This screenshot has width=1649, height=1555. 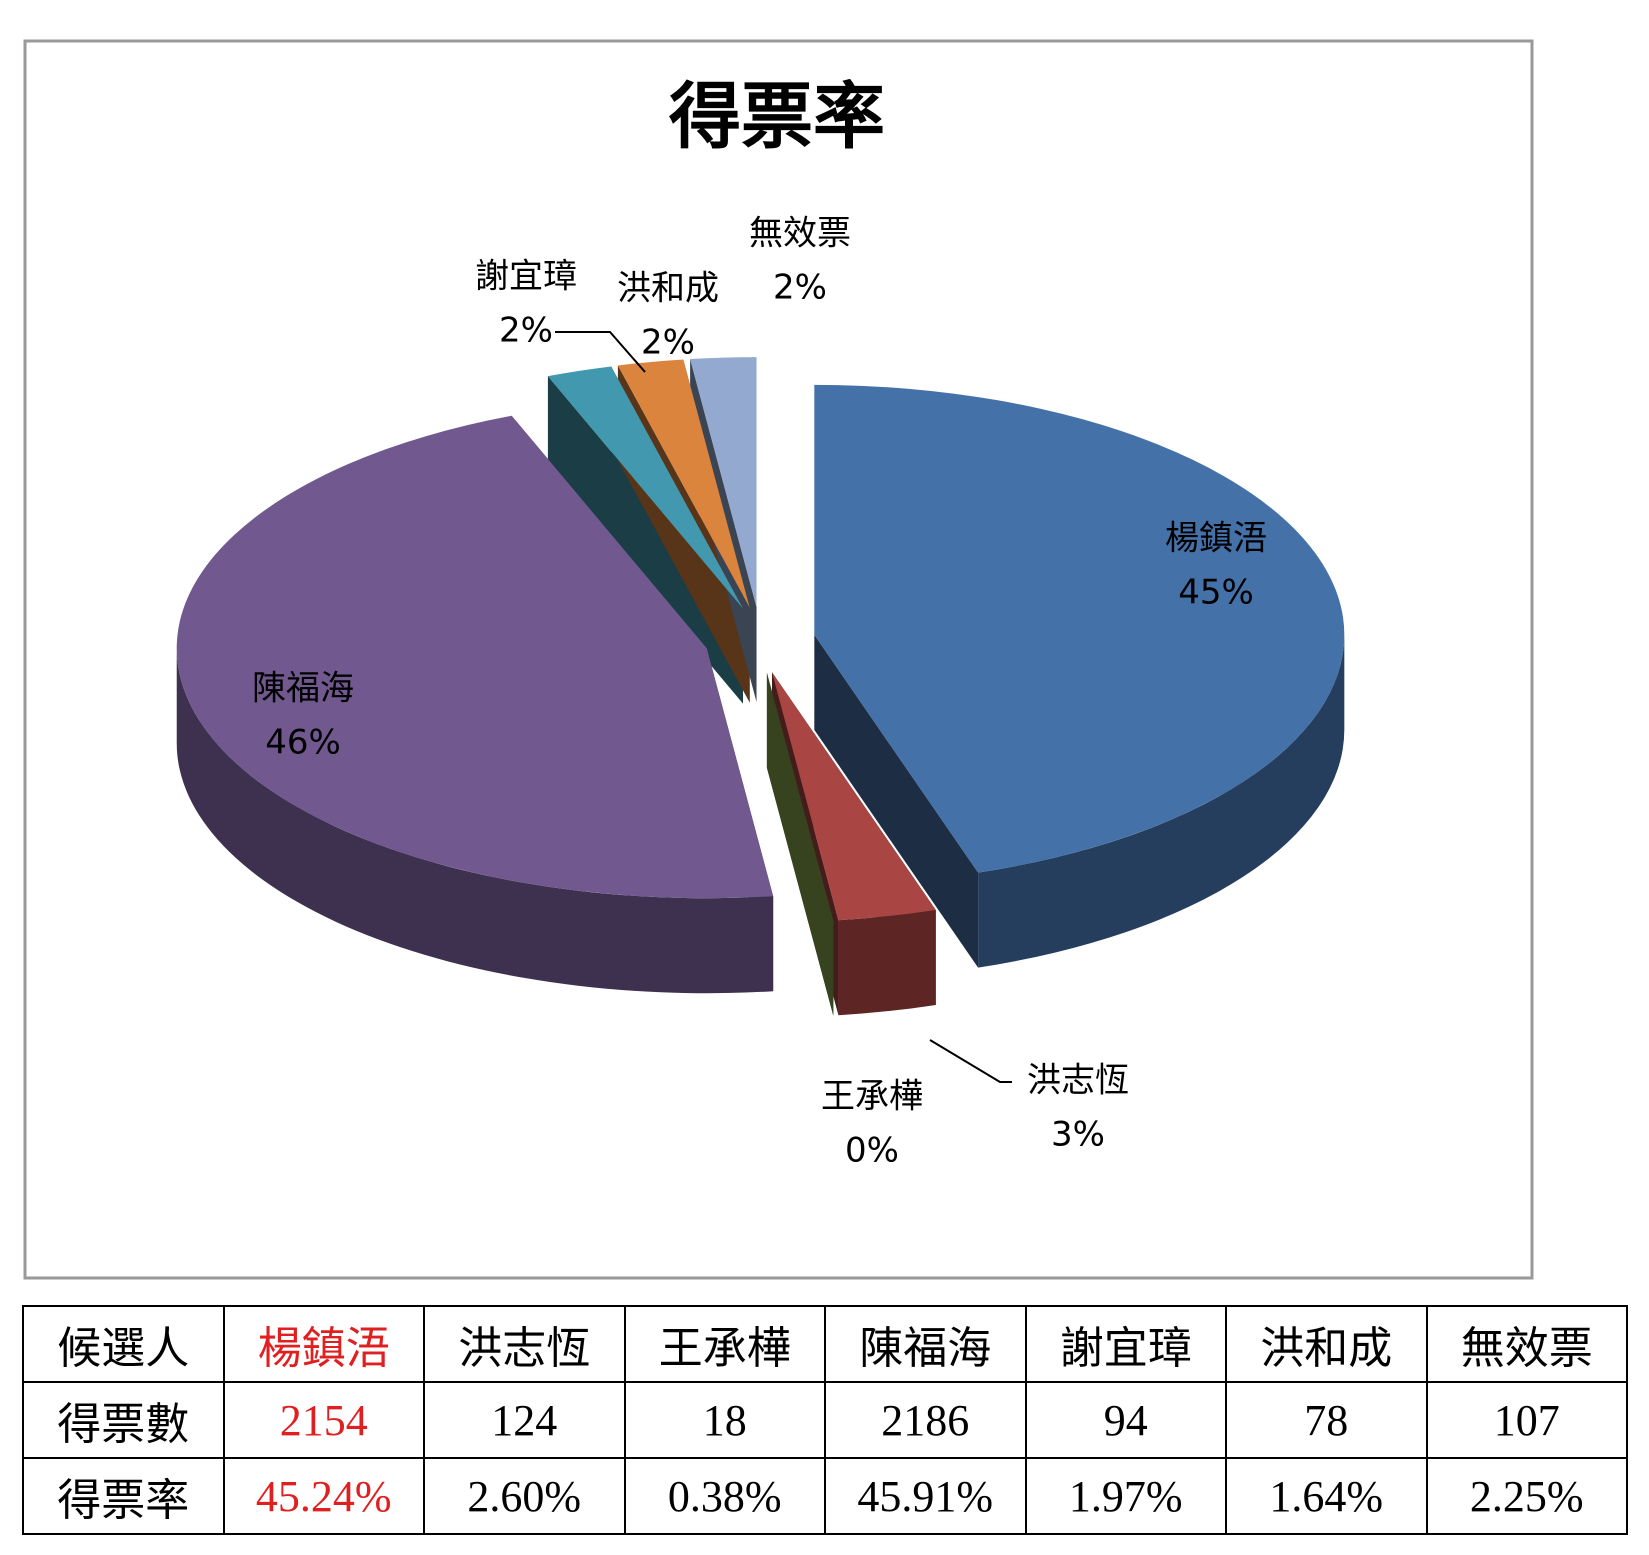 I want to click on table-cell: 124, so click(x=524, y=1420).